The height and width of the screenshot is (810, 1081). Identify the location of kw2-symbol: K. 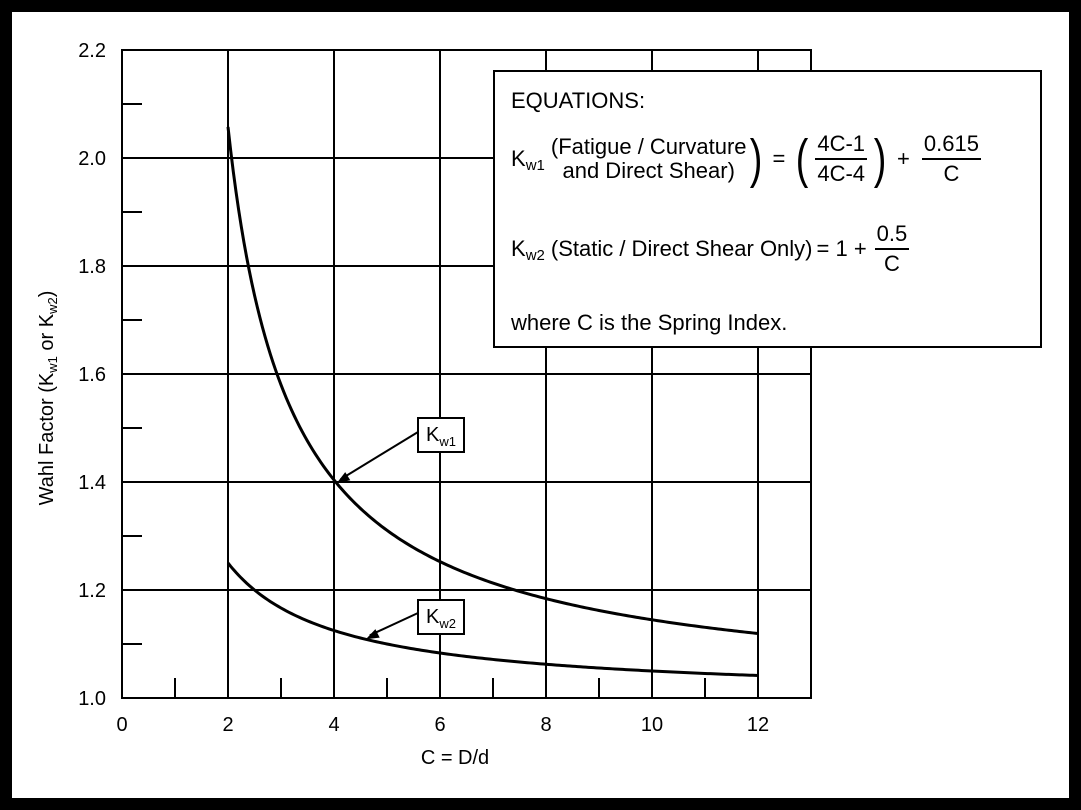
(518, 248).